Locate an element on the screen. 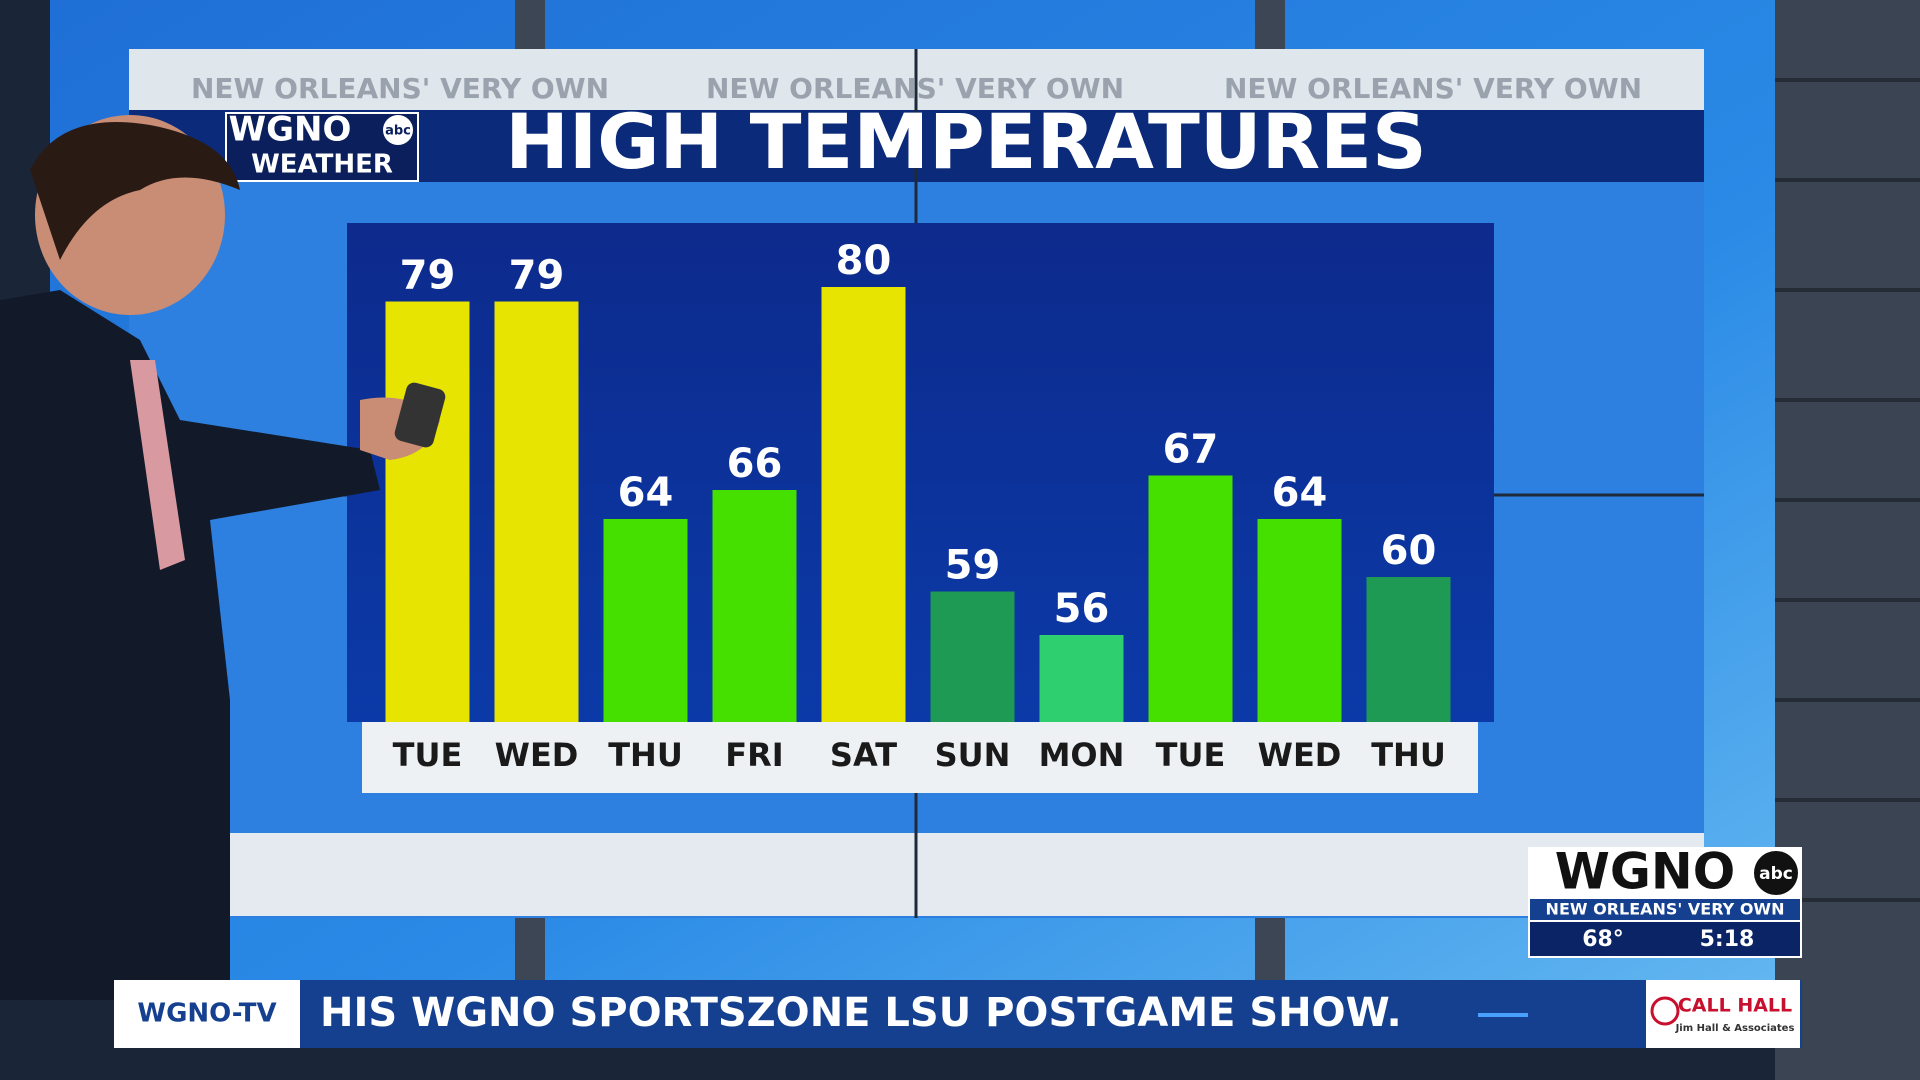 The image size is (1920, 1080). bug-slogan-bg is located at coordinates (1665, 909).